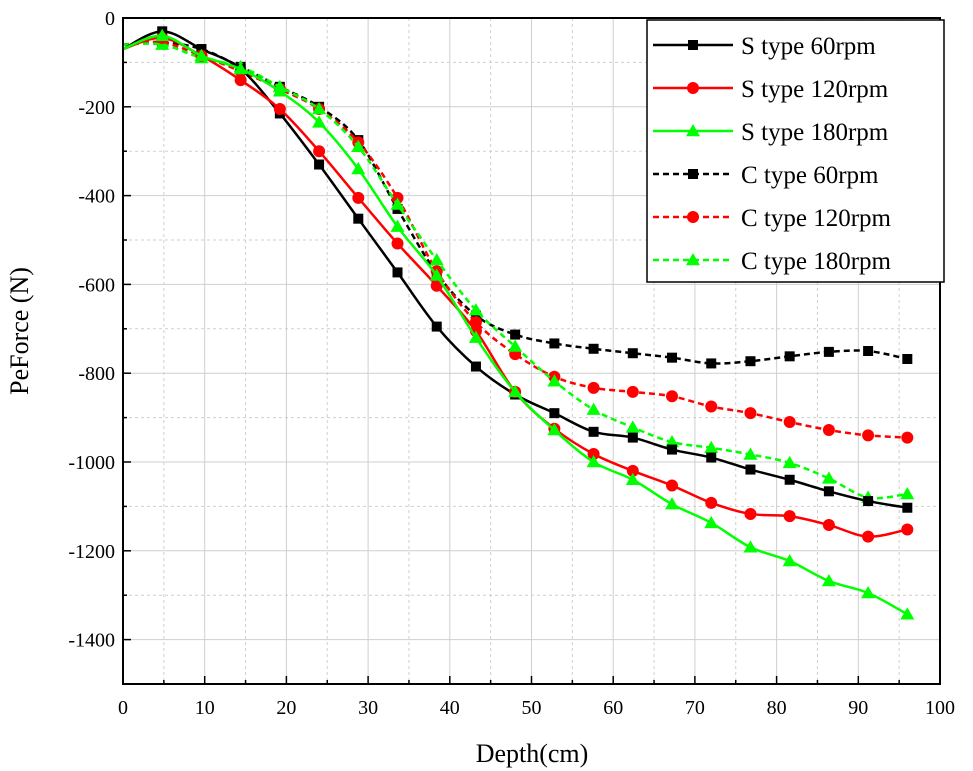 The height and width of the screenshot is (771, 973). Describe the element at coordinates (816, 261) in the screenshot. I see `legend-label: C type 180rpm` at that location.